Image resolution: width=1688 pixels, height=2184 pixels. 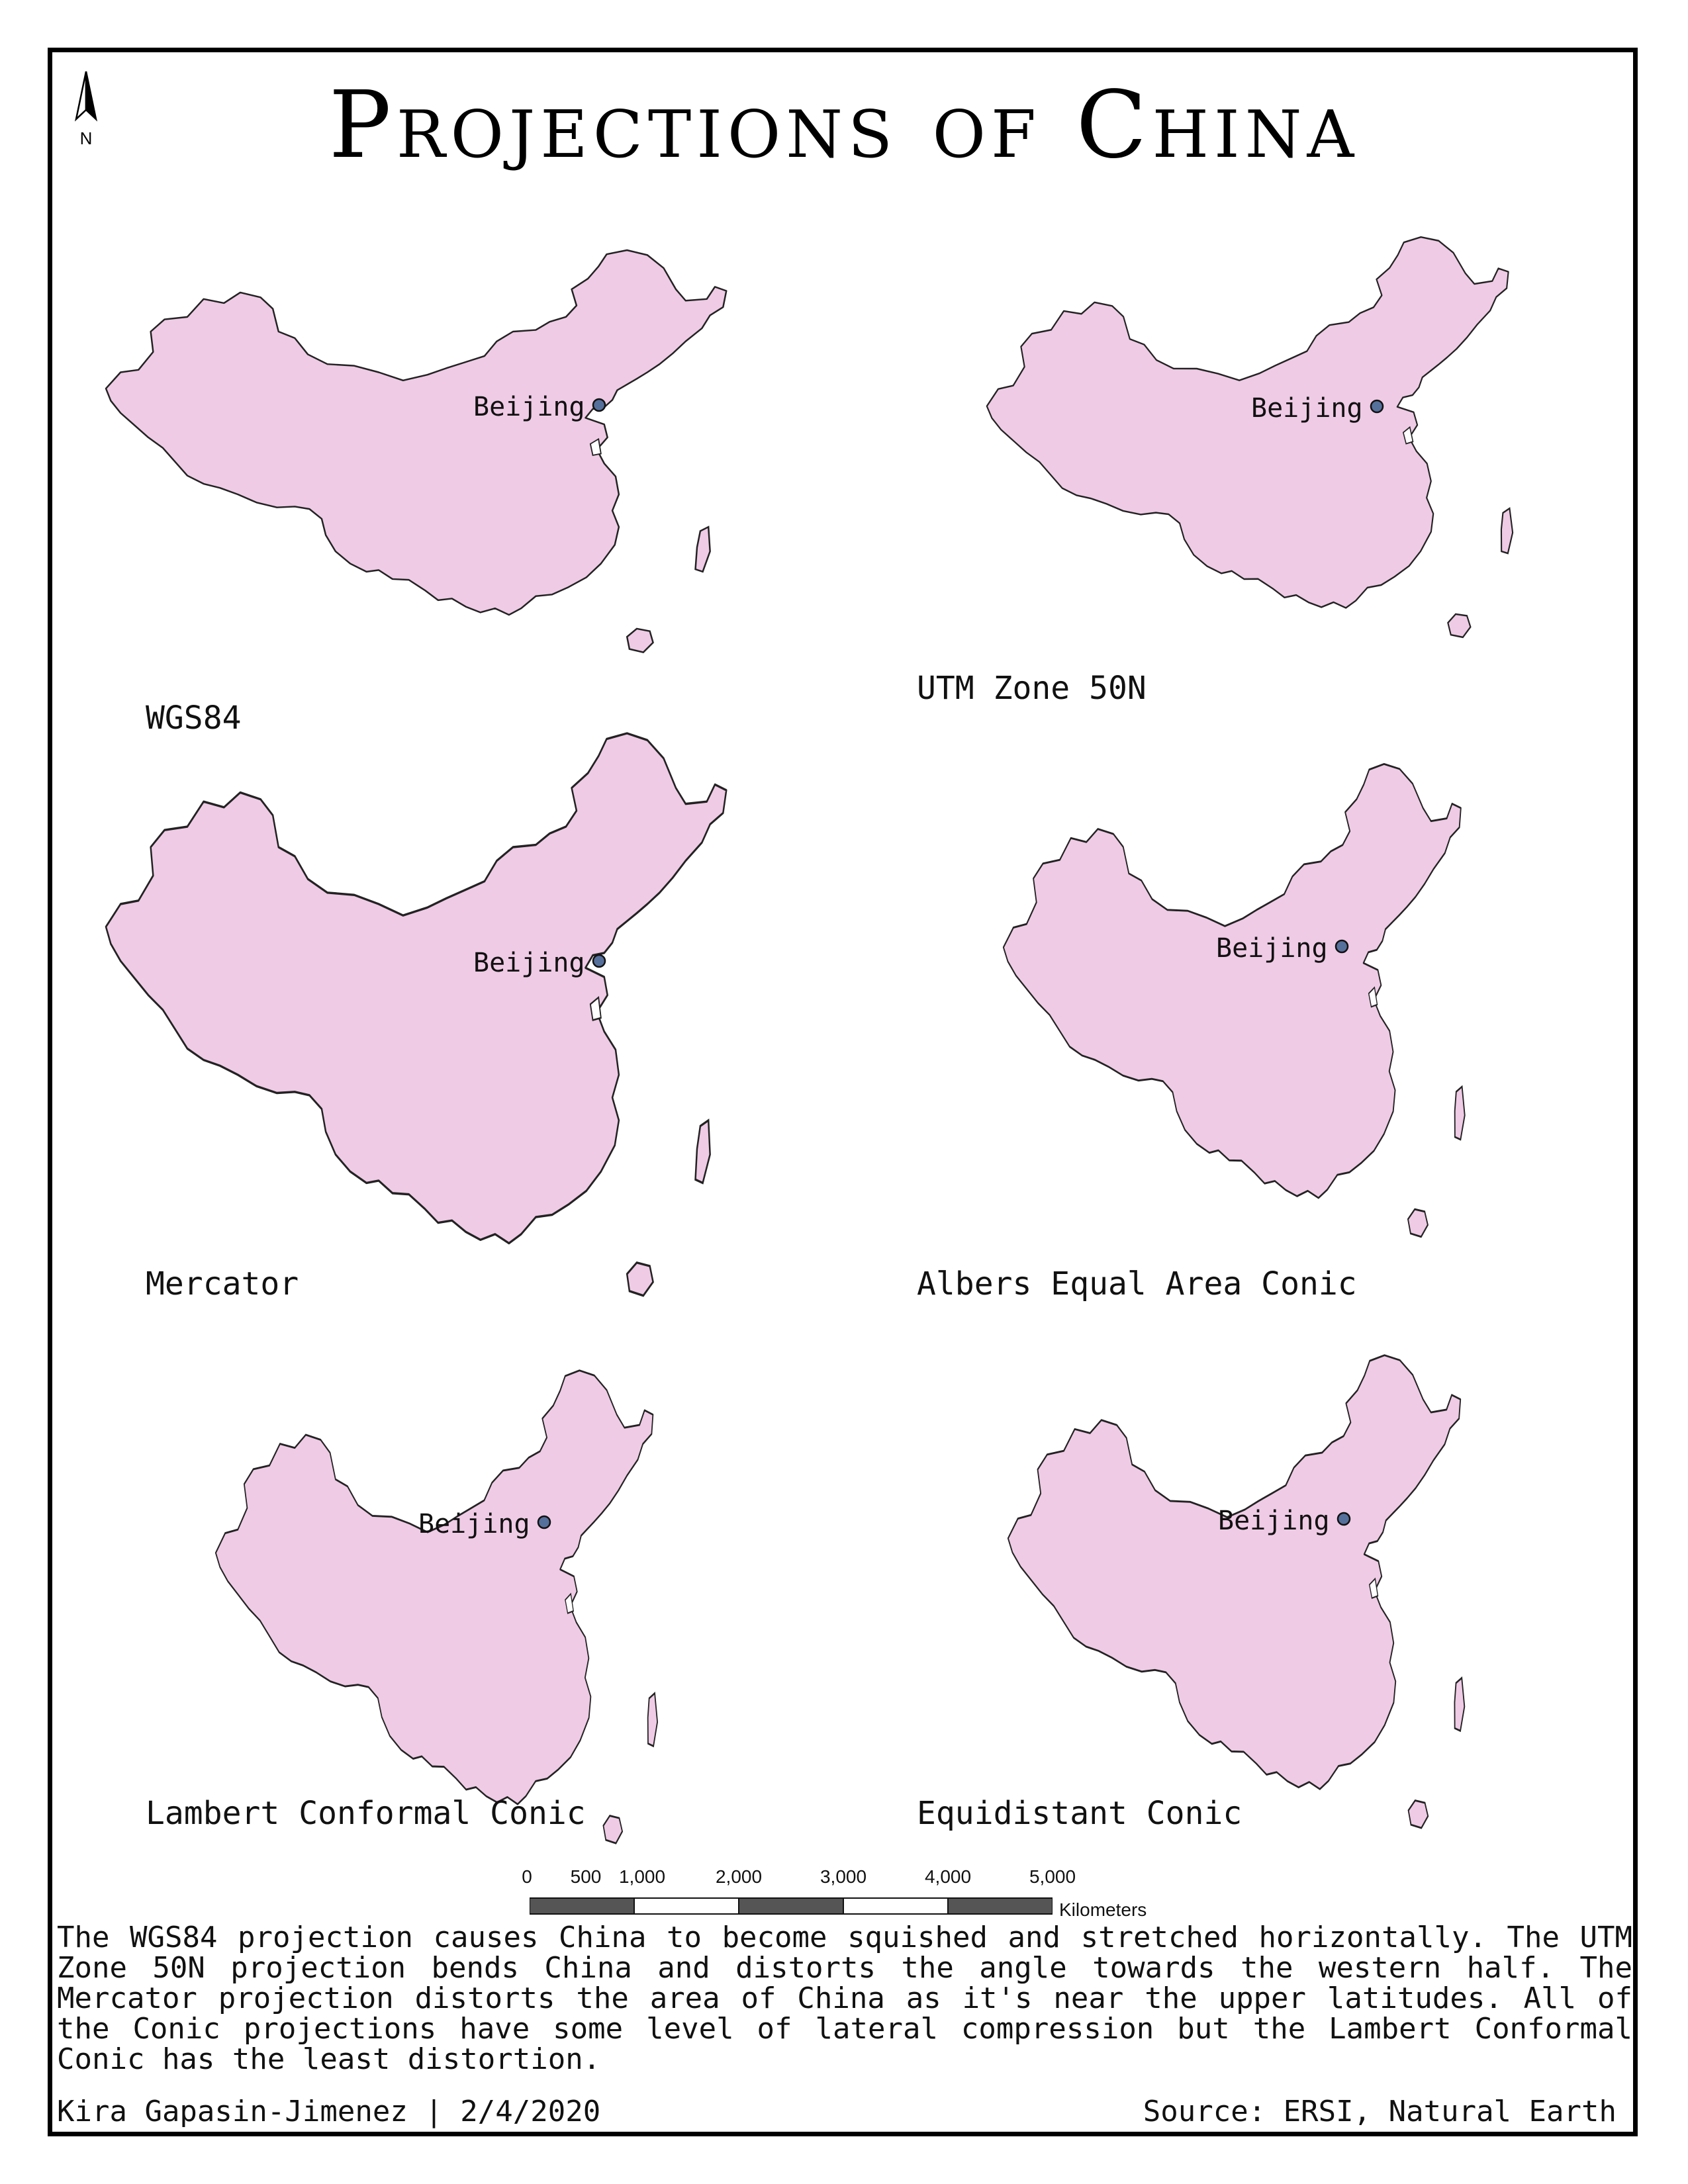 What do you see at coordinates (599, 405) in the screenshot?
I see `beijing-marker-wgs84` at bounding box center [599, 405].